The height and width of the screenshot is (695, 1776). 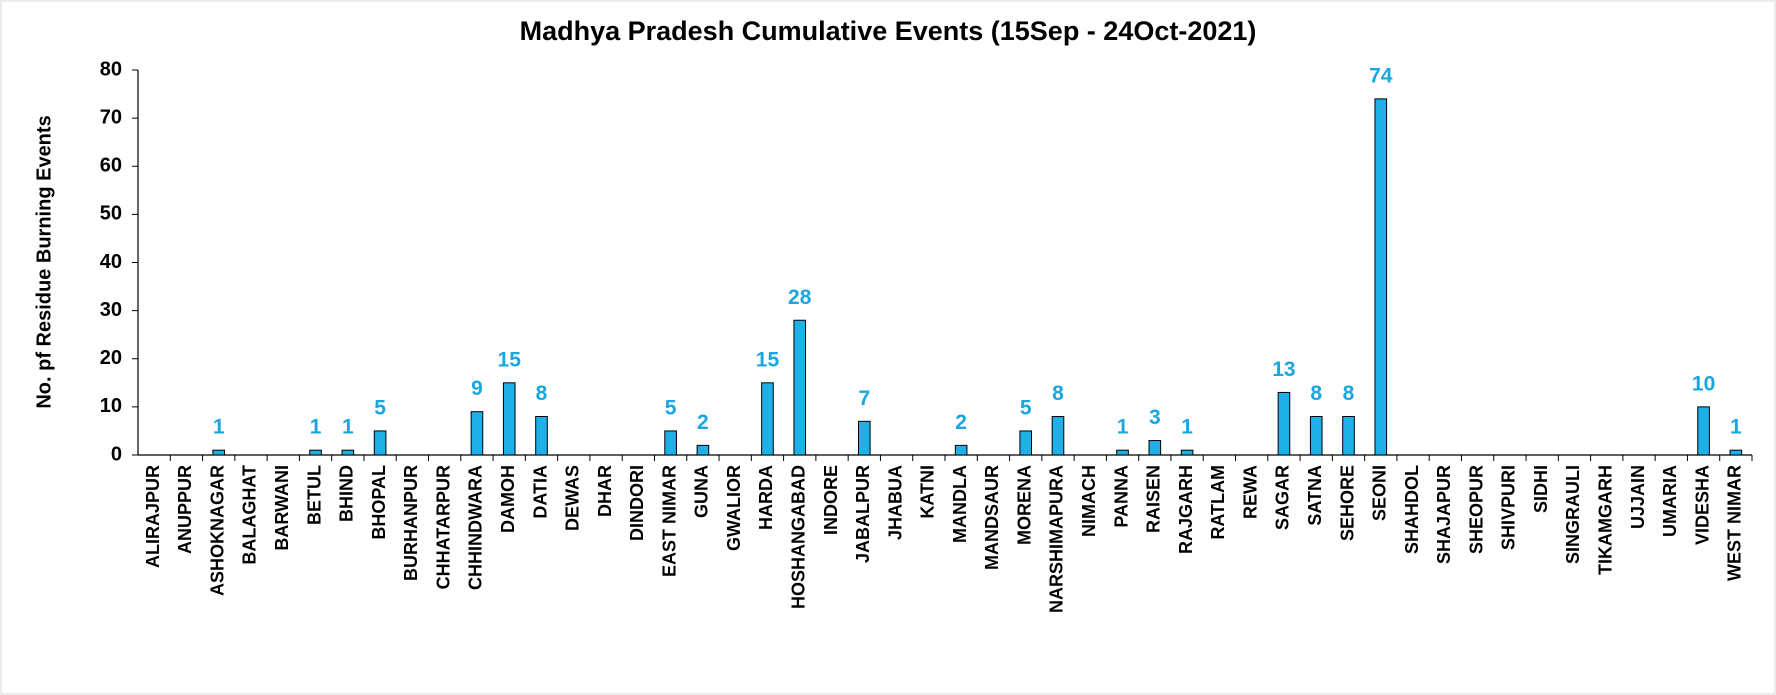 I want to click on y-tick-label: 10, so click(x=111, y=406).